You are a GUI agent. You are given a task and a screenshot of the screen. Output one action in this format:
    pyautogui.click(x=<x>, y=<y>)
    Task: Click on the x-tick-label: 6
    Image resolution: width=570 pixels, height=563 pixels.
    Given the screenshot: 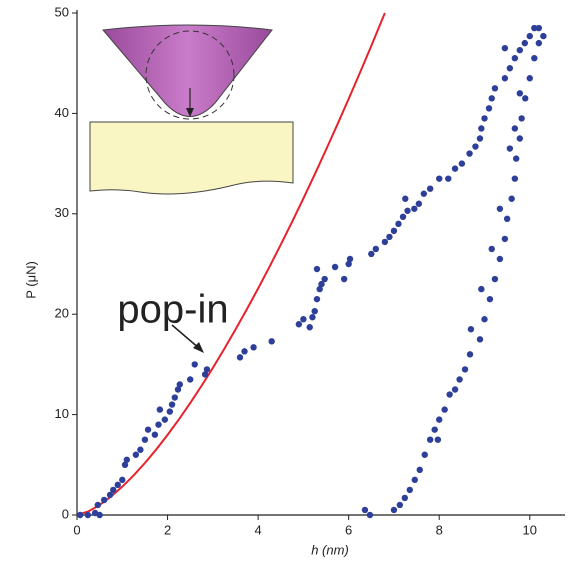 What is the action you would take?
    pyautogui.click(x=348, y=529)
    